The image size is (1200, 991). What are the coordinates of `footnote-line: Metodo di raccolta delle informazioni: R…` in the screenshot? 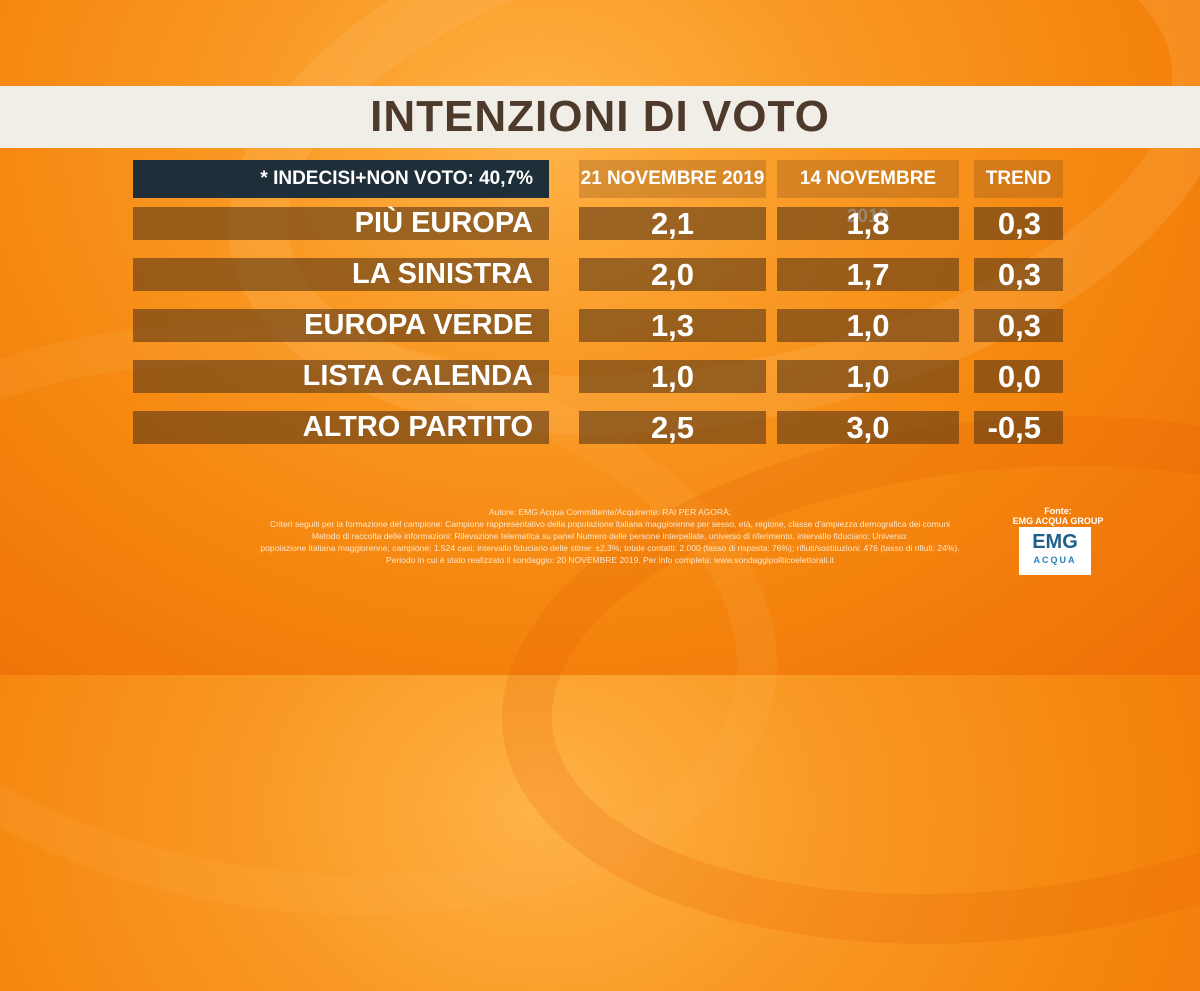 It's located at (610, 536).